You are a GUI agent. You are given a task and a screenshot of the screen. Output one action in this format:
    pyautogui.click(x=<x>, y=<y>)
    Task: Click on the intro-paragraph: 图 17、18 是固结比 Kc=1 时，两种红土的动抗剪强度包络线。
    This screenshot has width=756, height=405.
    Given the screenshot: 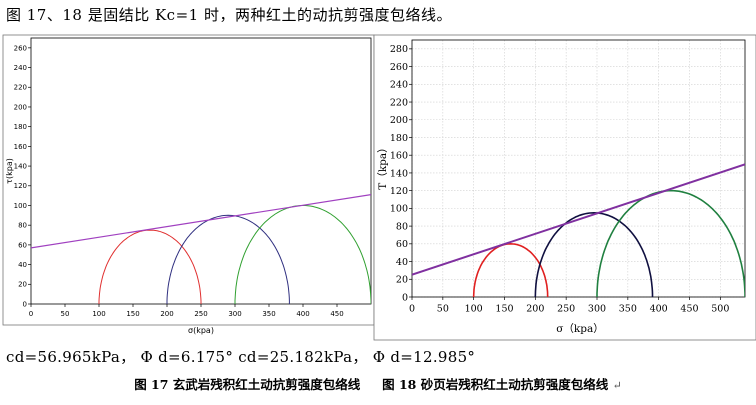 What is the action you would take?
    pyautogui.click(x=229, y=14)
    